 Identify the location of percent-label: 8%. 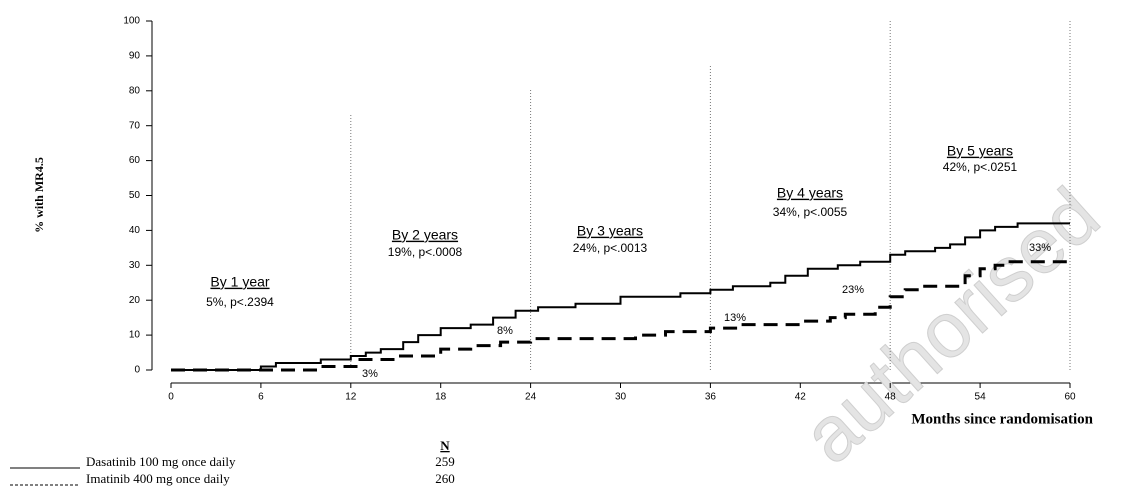
(505, 331).